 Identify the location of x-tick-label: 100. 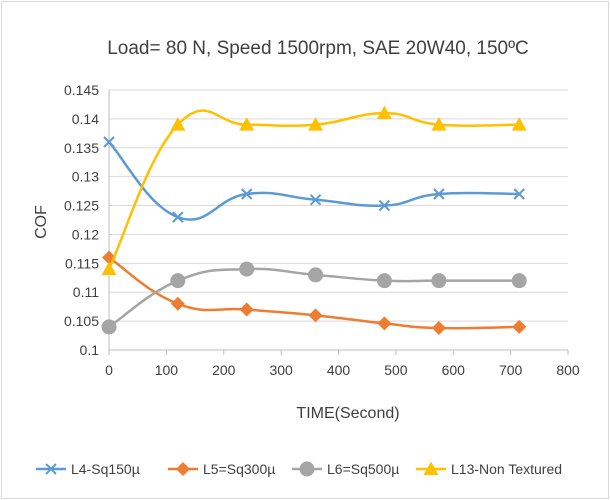
(167, 370).